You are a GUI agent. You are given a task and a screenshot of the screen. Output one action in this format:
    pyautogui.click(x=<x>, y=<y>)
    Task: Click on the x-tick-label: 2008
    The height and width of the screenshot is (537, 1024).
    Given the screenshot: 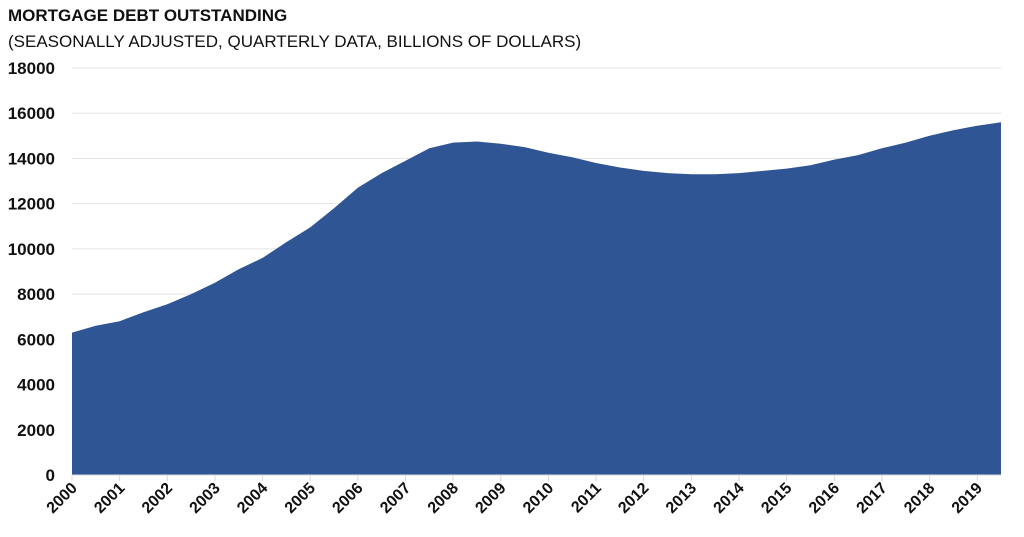 What is the action you would take?
    pyautogui.click(x=443, y=498)
    